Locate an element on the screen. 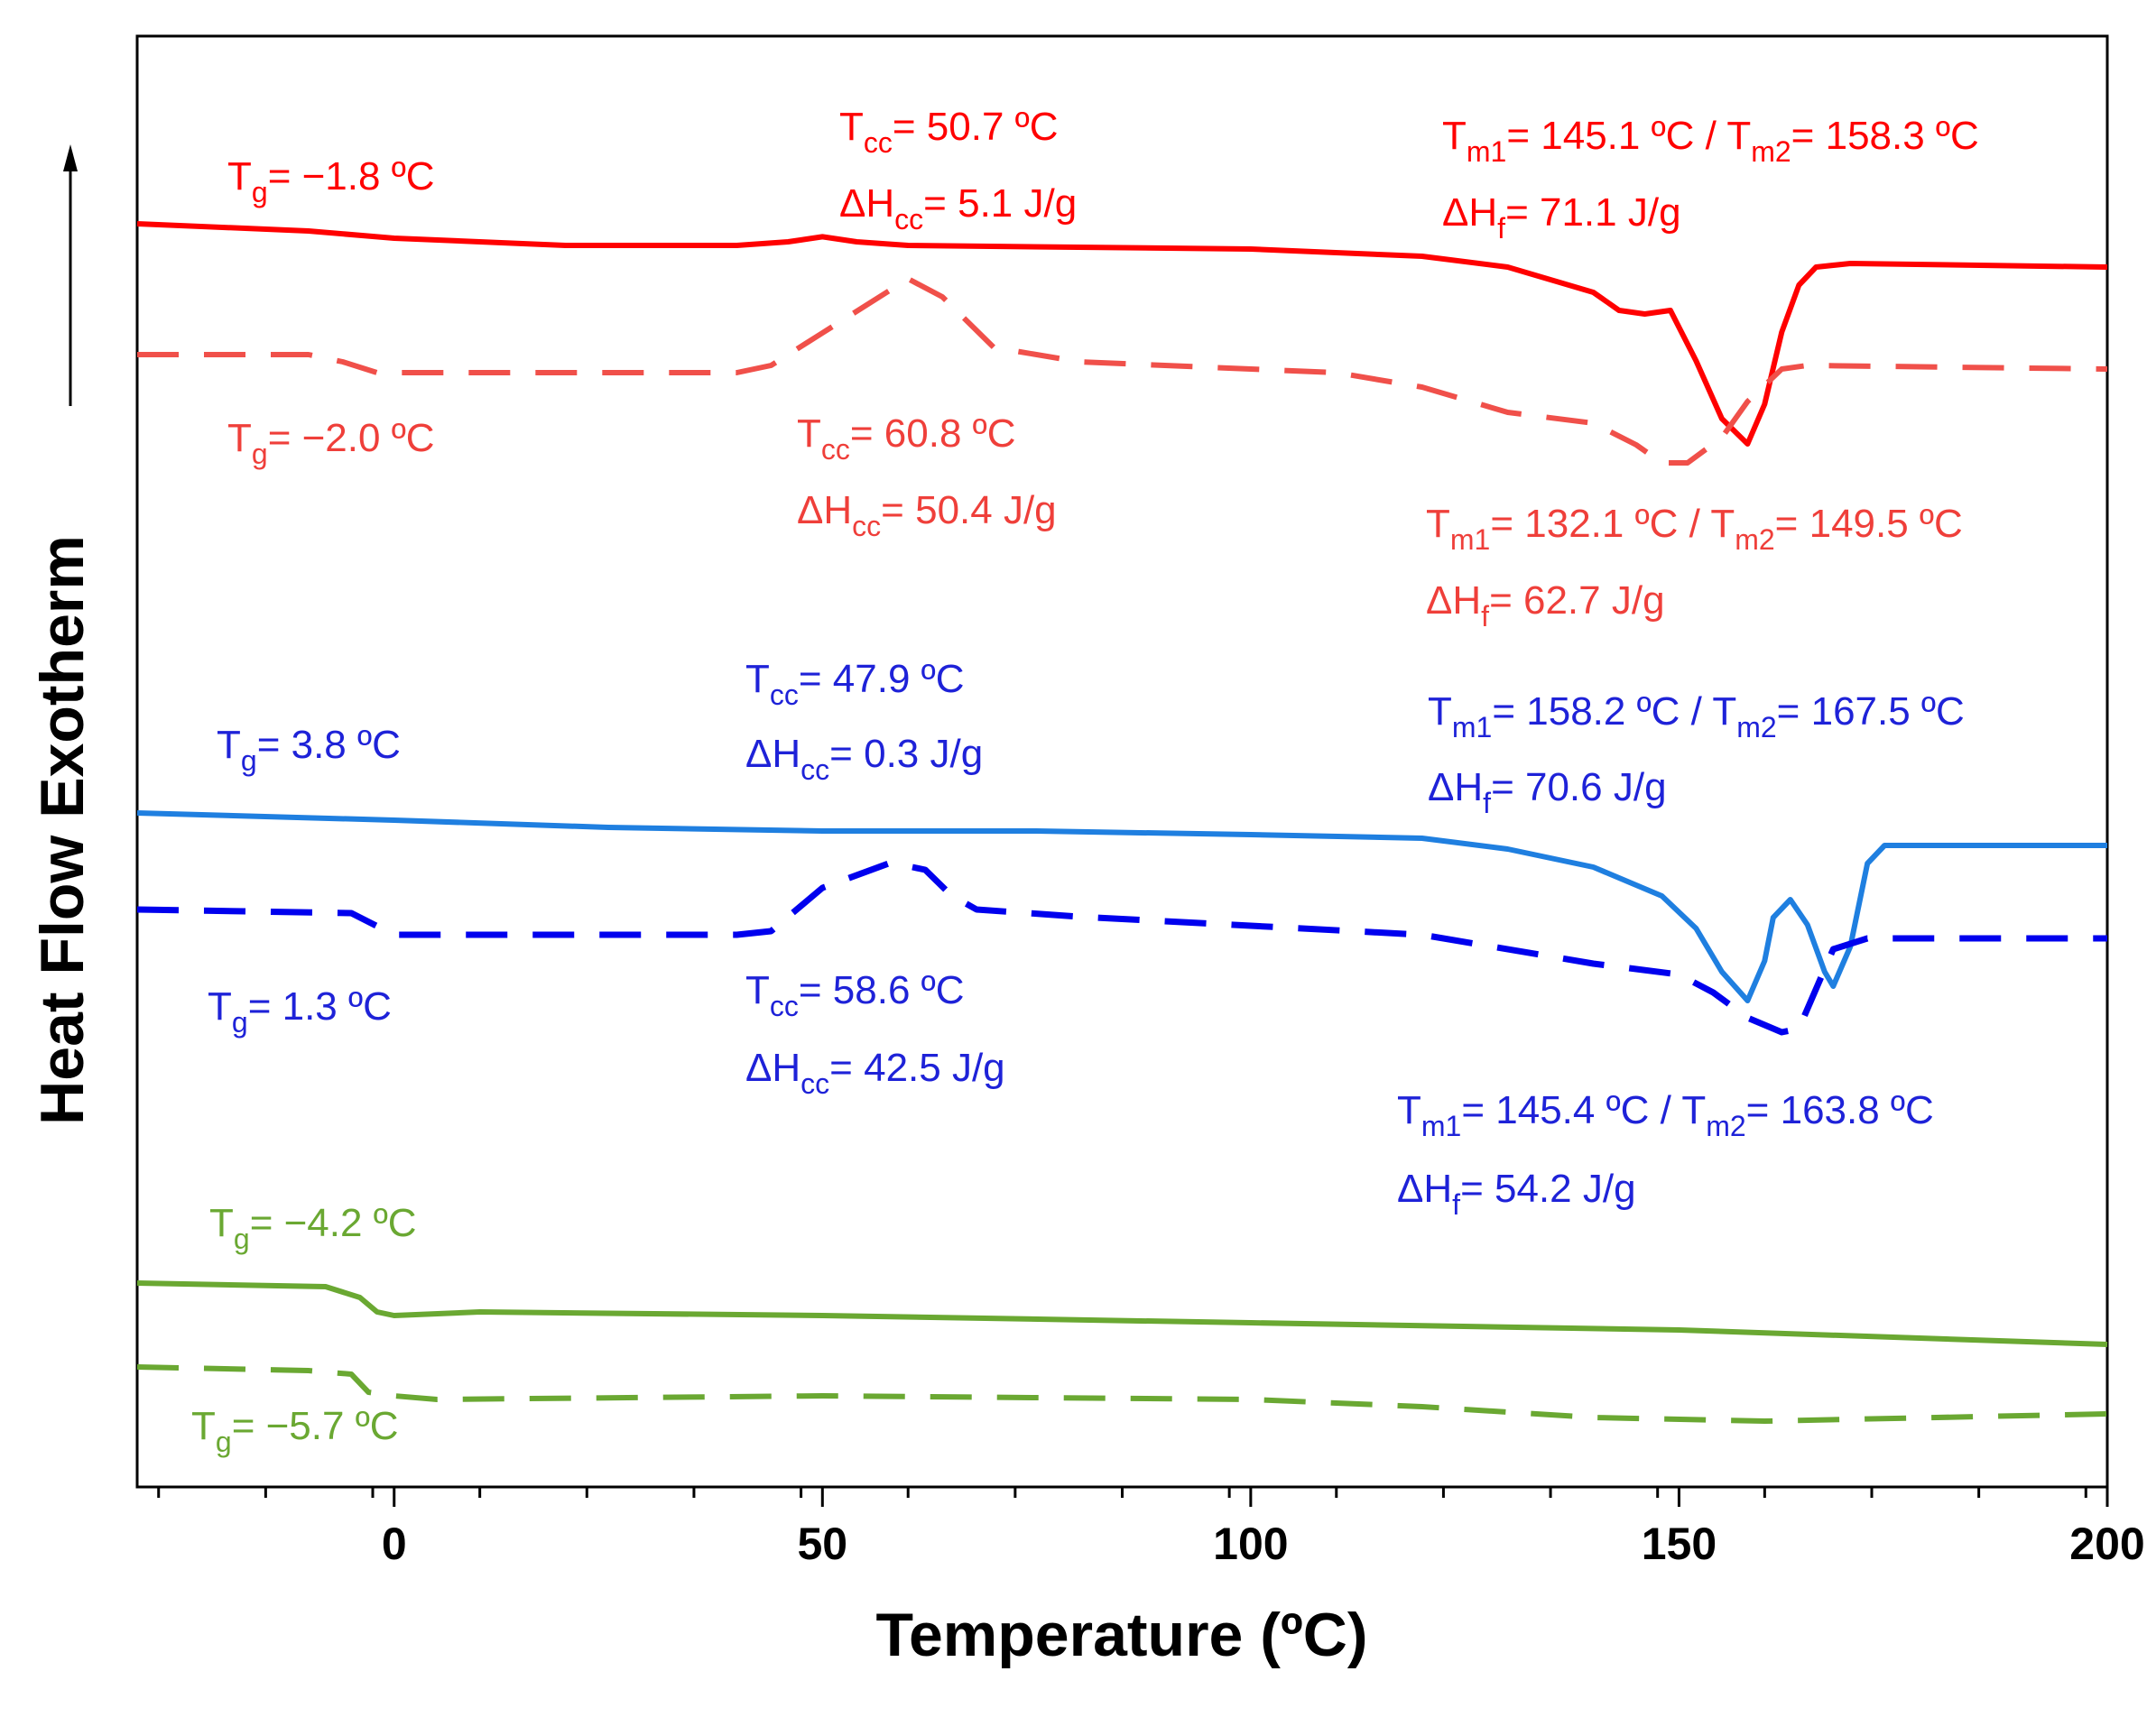 Image resolution: width=2147 pixels, height=1736 pixels. annotation-red-dashed-tm1: Tm1= 132.1 ºC / Tm2= 149.5 ºC is located at coordinates (1694, 529).